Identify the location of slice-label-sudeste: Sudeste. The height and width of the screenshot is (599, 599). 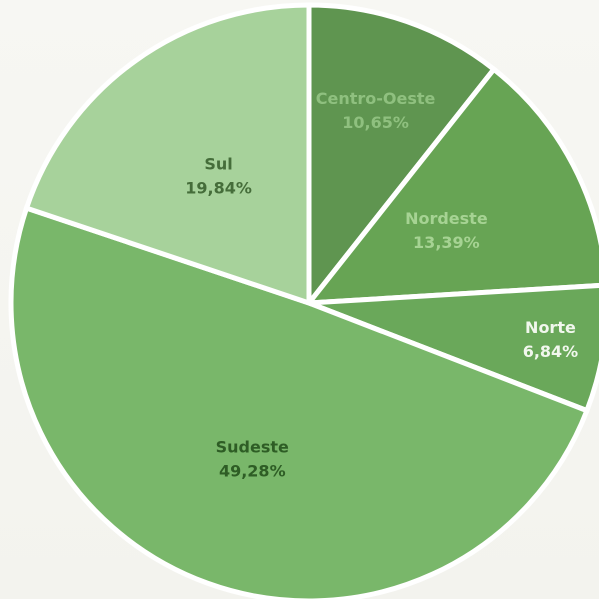
(252, 446).